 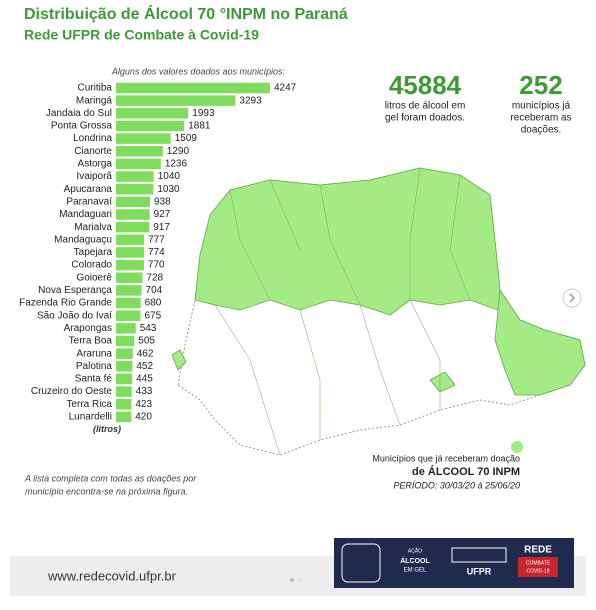 What do you see at coordinates (169, 176) in the screenshot?
I see `value-label: 1040` at bounding box center [169, 176].